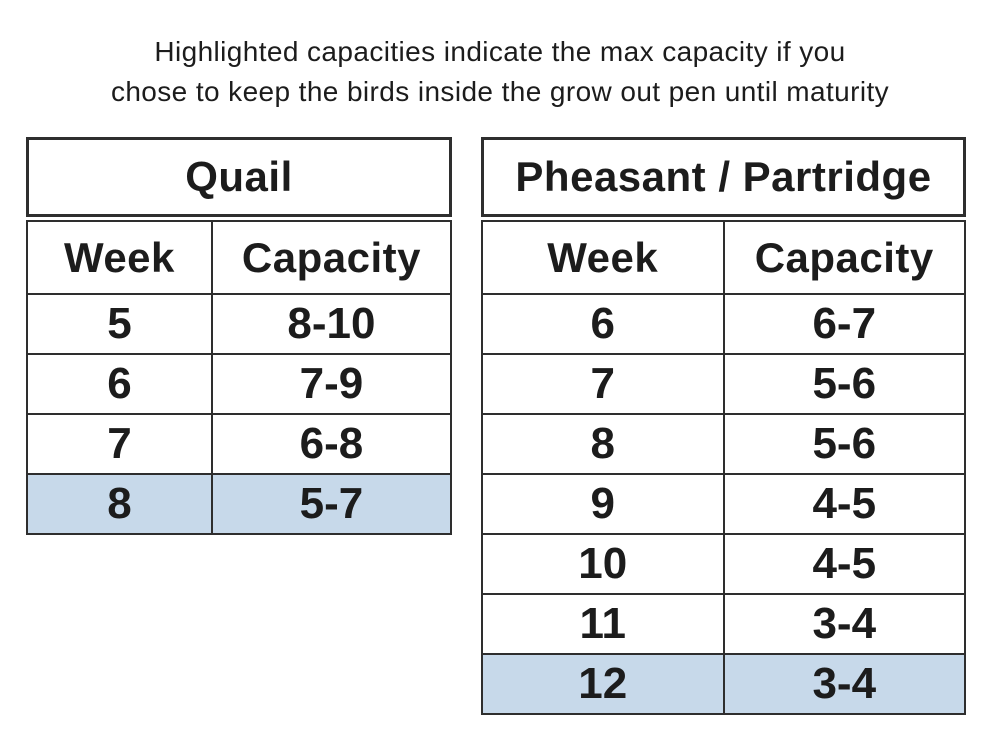 Image resolution: width=1000 pixels, height=750 pixels. I want to click on table-row: 7 5-6, so click(723, 384).